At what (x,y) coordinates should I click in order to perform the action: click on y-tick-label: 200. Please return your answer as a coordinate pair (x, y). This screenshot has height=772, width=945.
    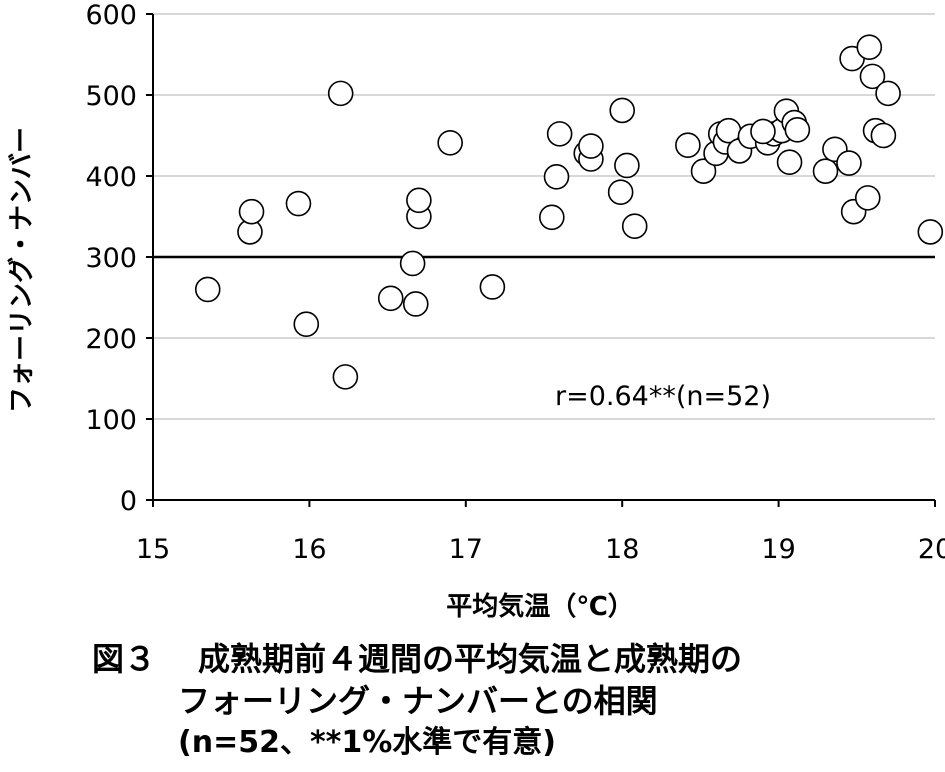
    Looking at the image, I should click on (111, 339).